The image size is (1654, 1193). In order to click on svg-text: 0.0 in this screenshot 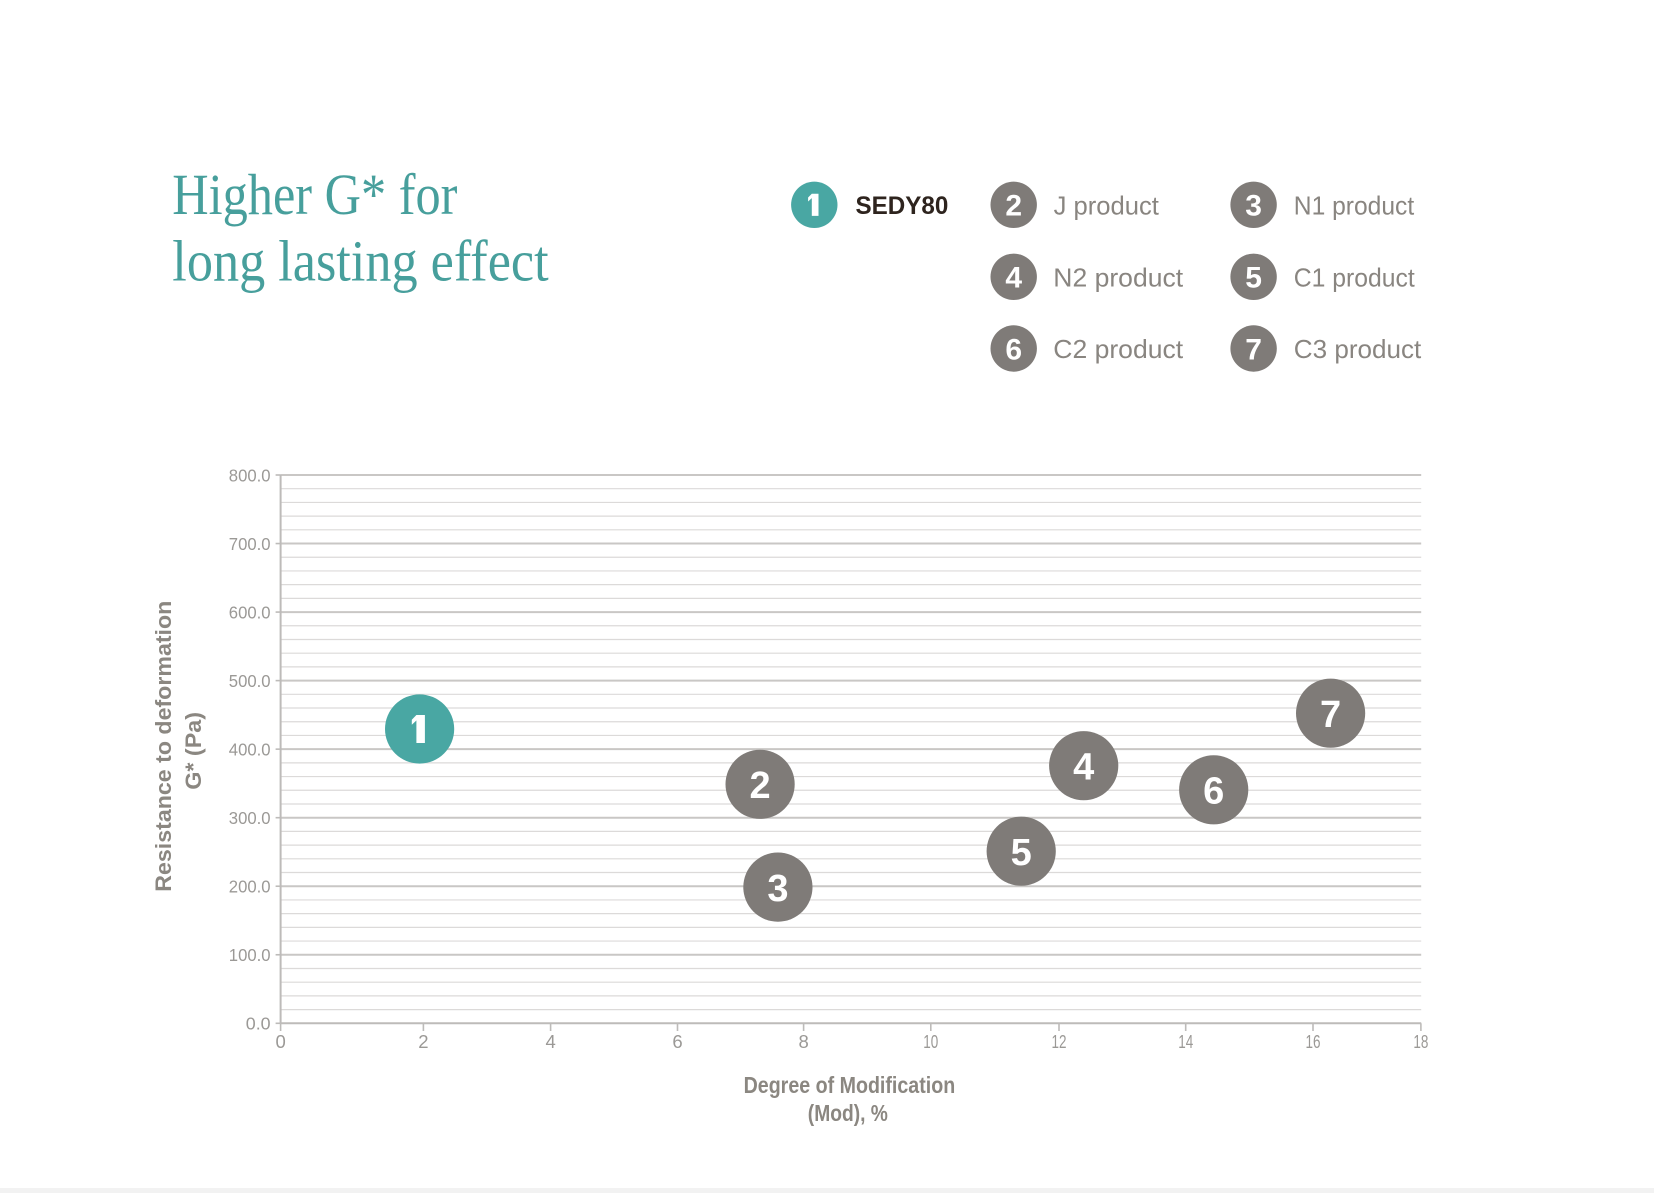, I will do `click(258, 1024)`.